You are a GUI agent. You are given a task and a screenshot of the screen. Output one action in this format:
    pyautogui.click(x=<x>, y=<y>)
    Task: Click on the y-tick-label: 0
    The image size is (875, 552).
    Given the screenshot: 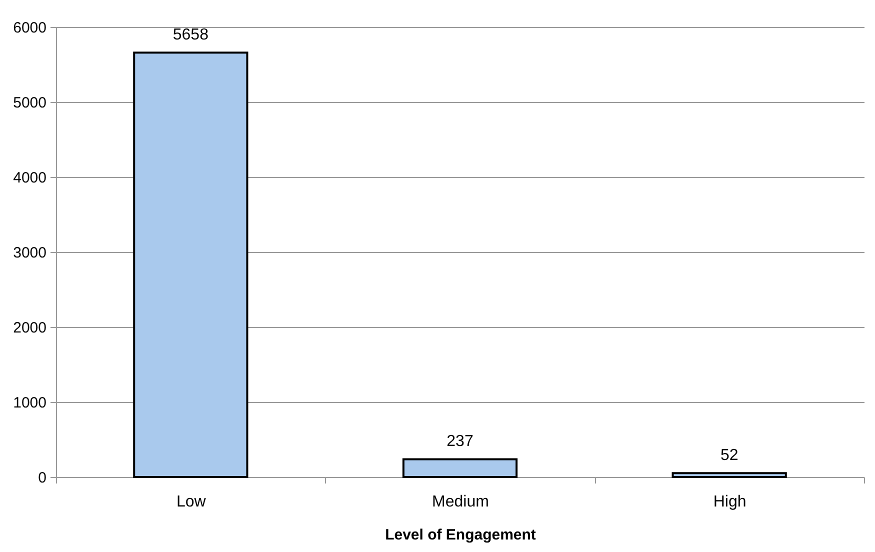 What is the action you would take?
    pyautogui.click(x=42, y=478)
    